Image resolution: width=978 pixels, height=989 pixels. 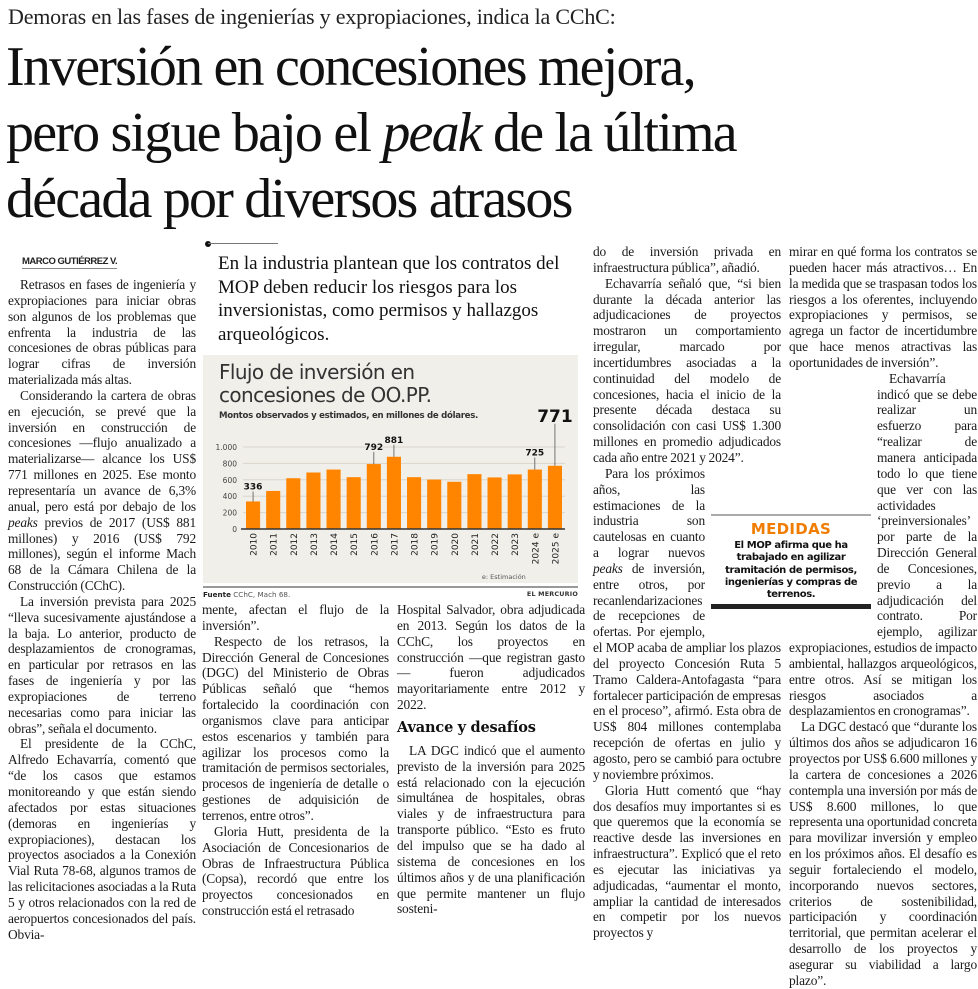 What do you see at coordinates (496, 544) in the screenshot?
I see `x-tick-label: 2022` at bounding box center [496, 544].